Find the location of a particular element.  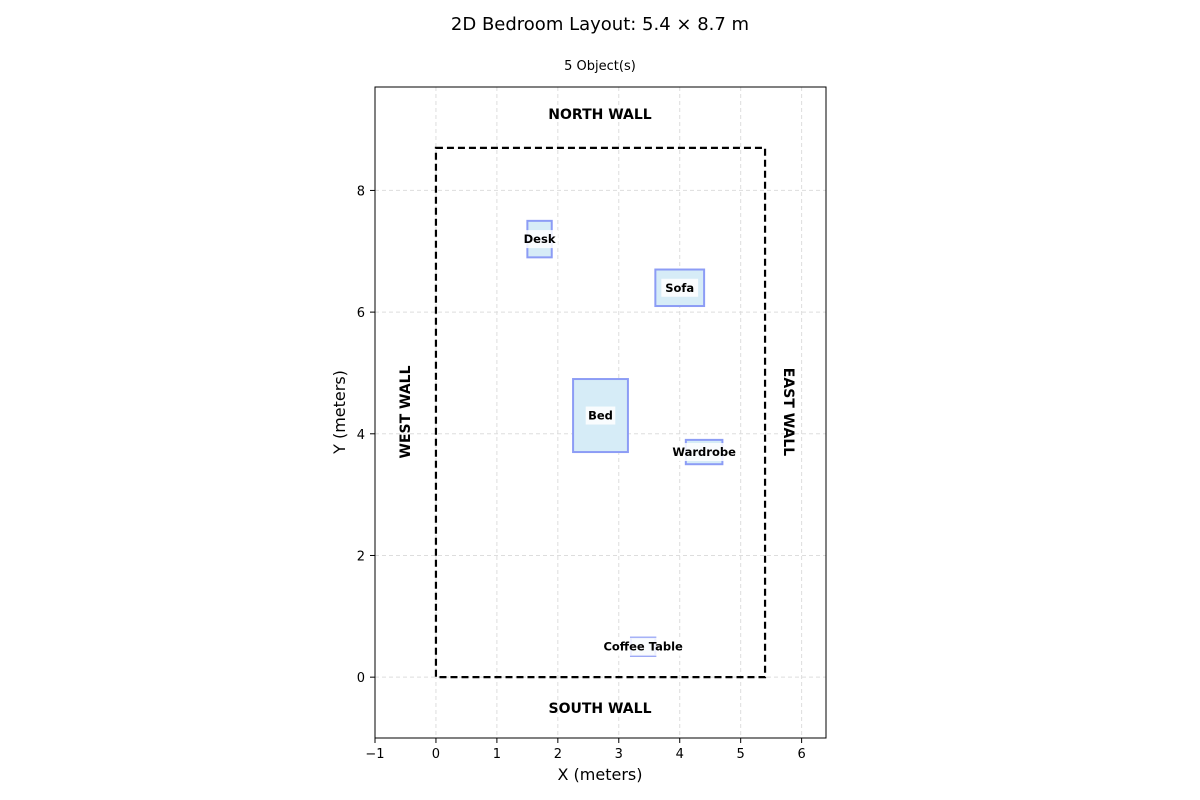

chart-subtitle: 5 Object(s) is located at coordinates (600, 66).